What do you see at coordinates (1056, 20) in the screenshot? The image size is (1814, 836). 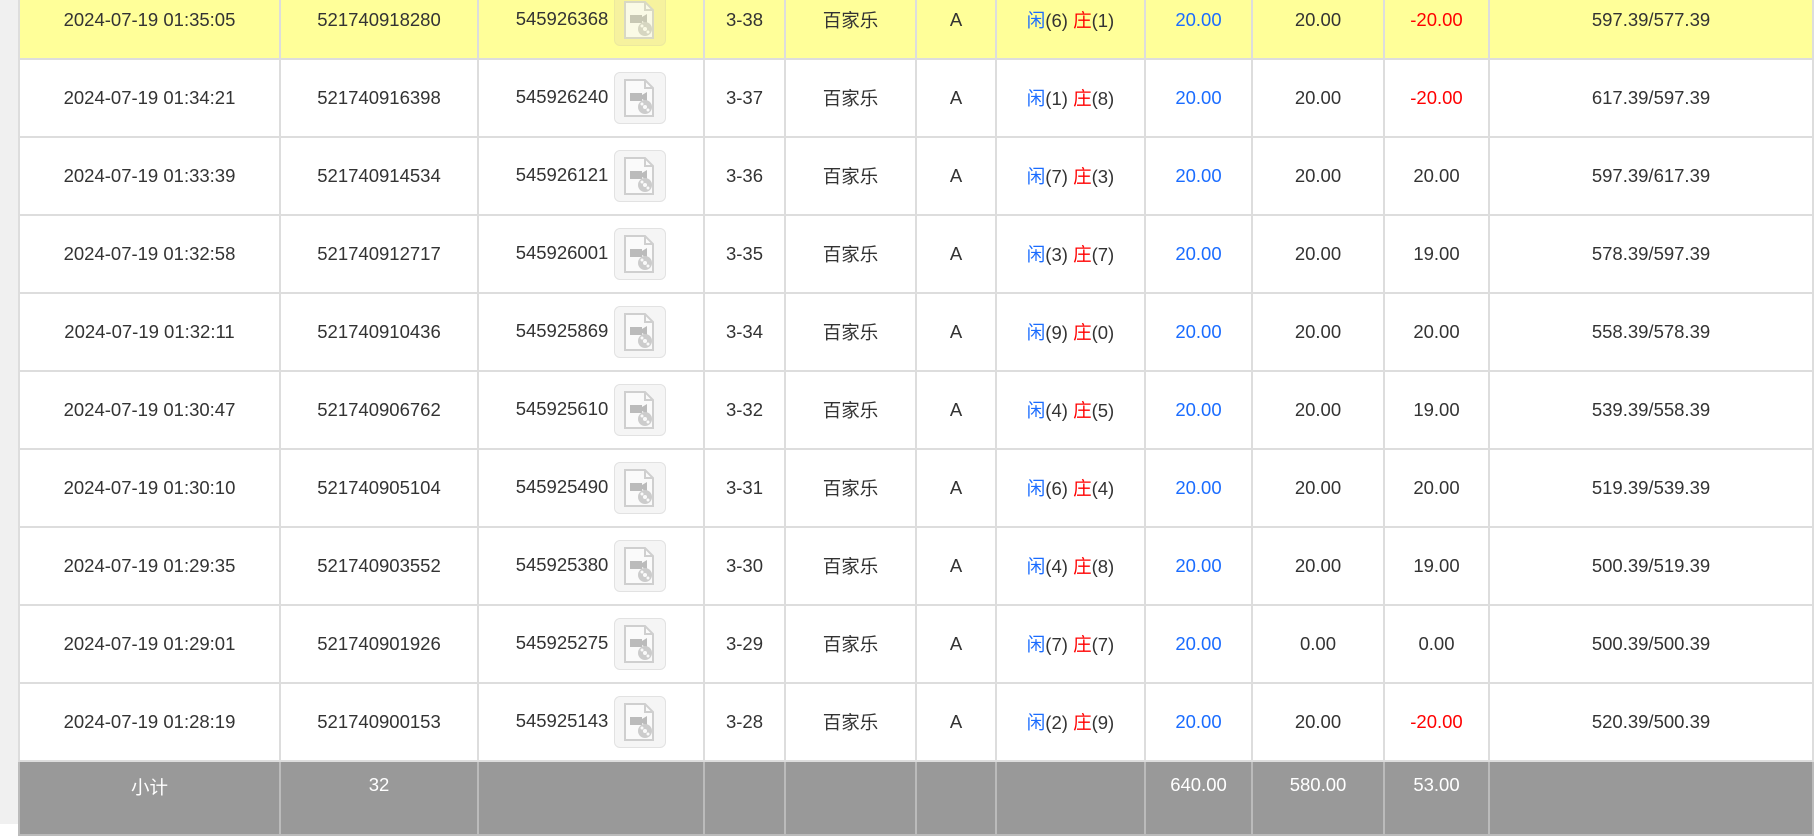 I see `player-points: (6)` at bounding box center [1056, 20].